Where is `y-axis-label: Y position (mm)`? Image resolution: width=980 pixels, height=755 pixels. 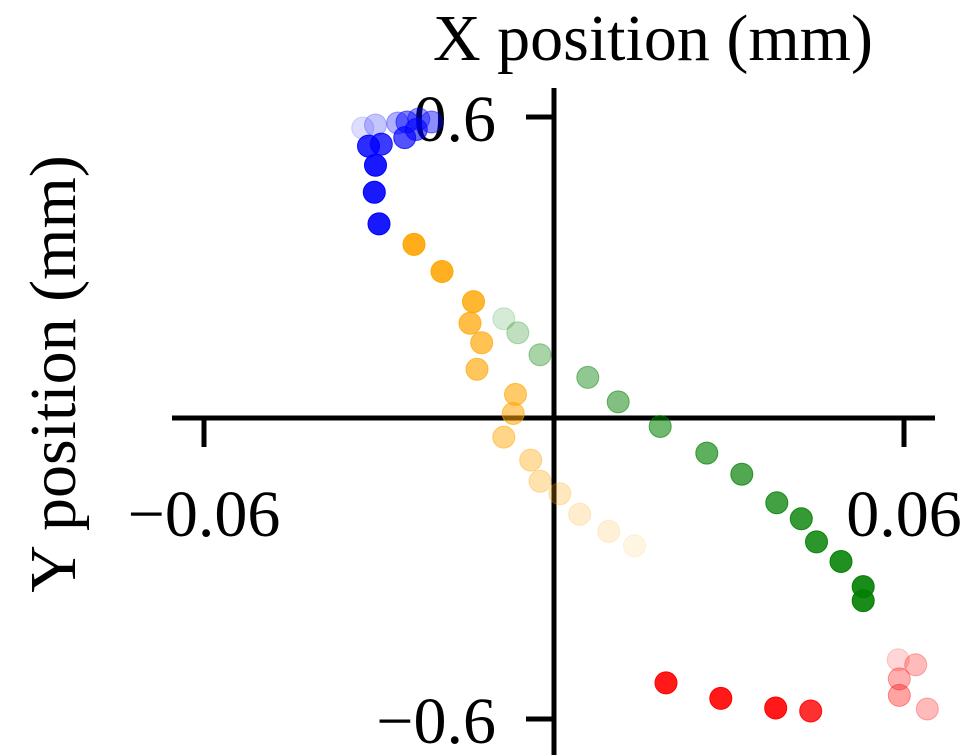
y-axis-label: Y position (mm) is located at coordinates (53, 374).